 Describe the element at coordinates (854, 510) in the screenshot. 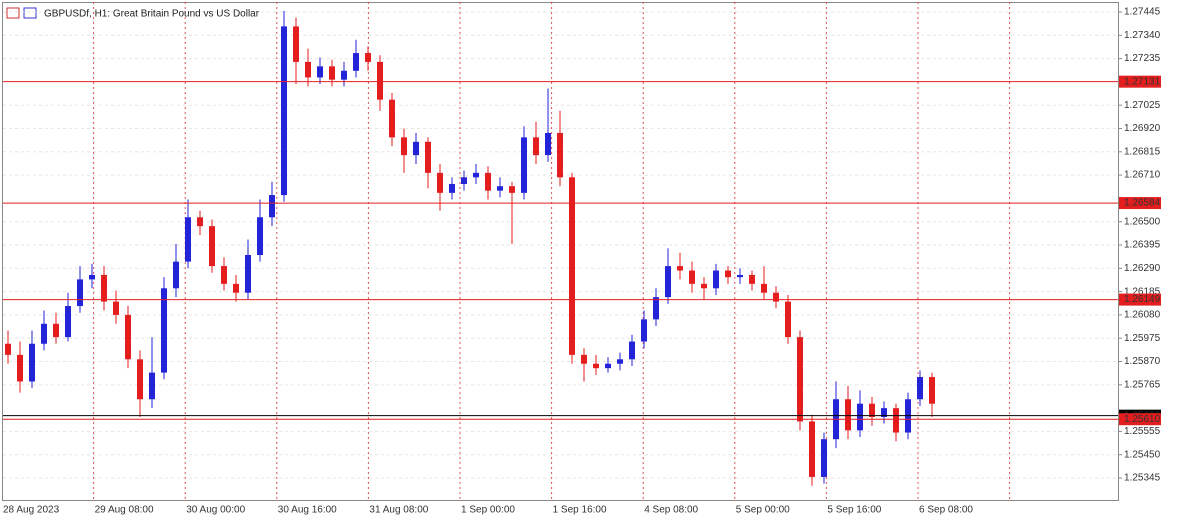

I see `x-tick-label: 5 Sep 16:00` at that location.